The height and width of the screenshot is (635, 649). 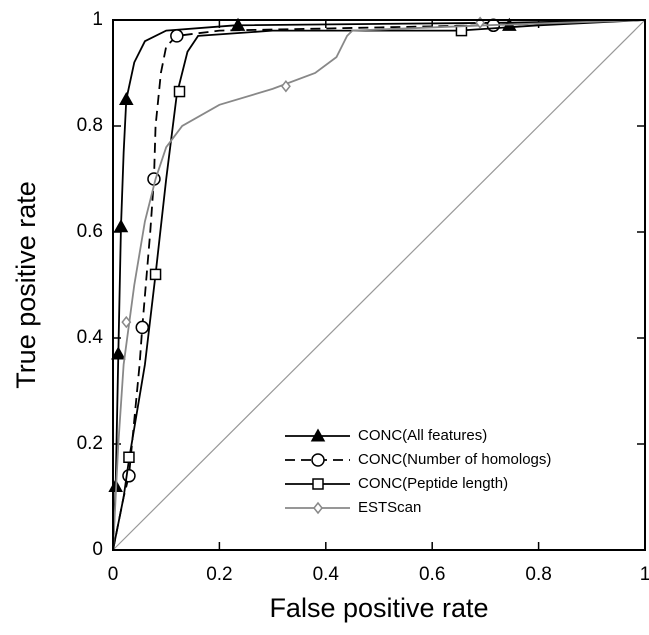 What do you see at coordinates (113, 574) in the screenshot?
I see `x-tick-label: 0` at bounding box center [113, 574].